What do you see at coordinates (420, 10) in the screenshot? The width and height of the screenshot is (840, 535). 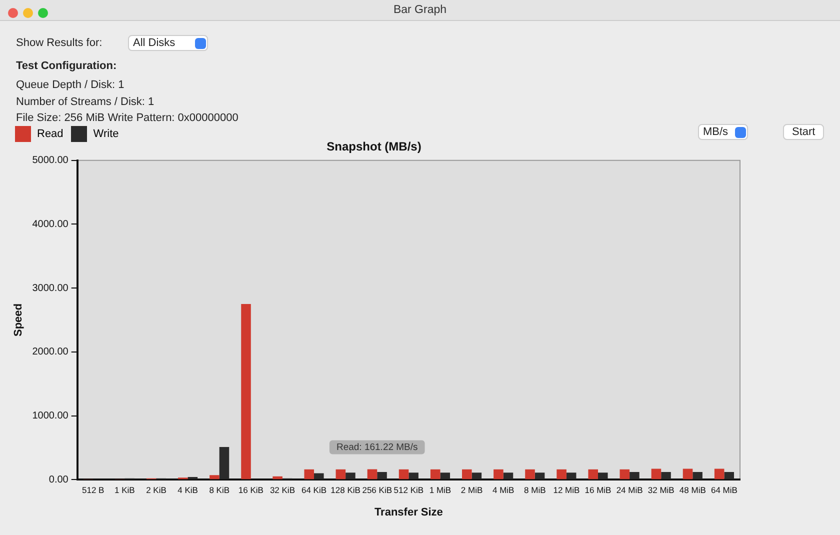 I see `text: Bar Graph` at bounding box center [420, 10].